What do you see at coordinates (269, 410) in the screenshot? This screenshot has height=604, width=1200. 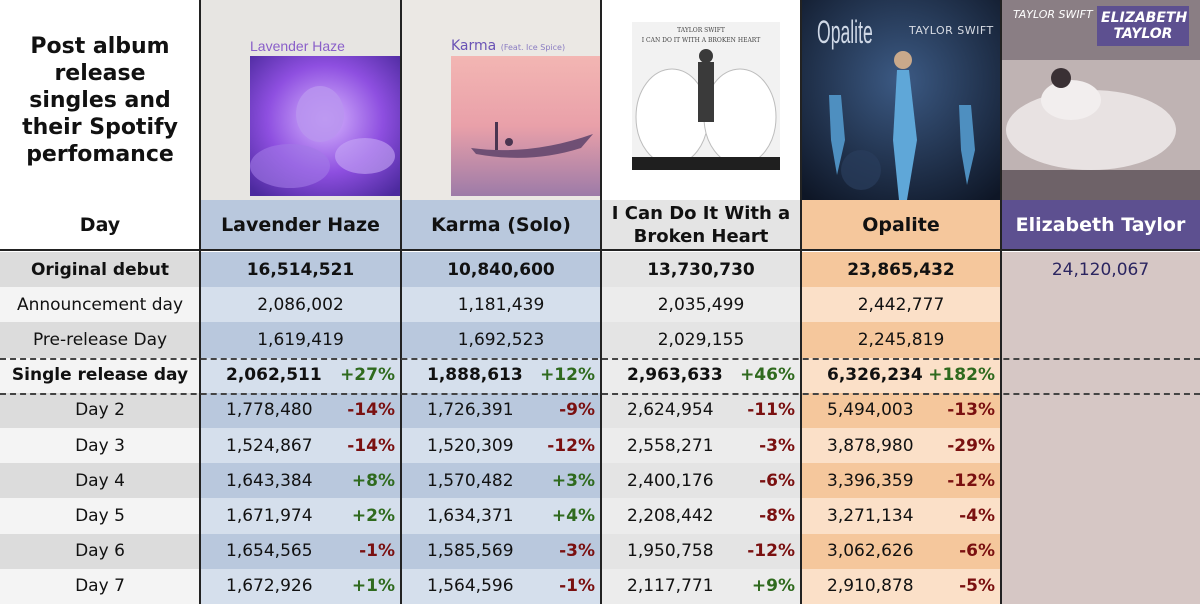 I see `stream-count: 1,778,480` at bounding box center [269, 410].